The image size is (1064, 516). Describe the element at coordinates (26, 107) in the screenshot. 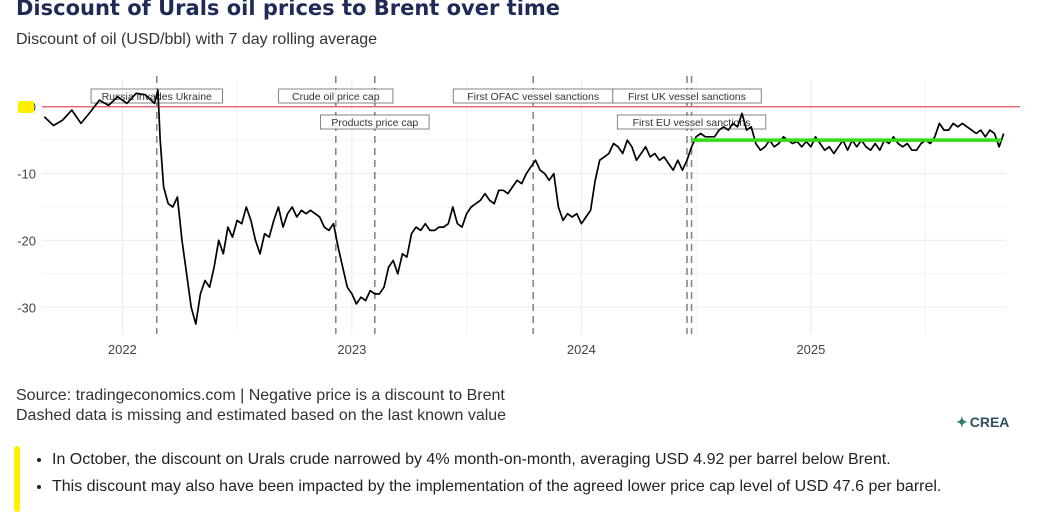

I see `highlighter-mark-zero` at that location.